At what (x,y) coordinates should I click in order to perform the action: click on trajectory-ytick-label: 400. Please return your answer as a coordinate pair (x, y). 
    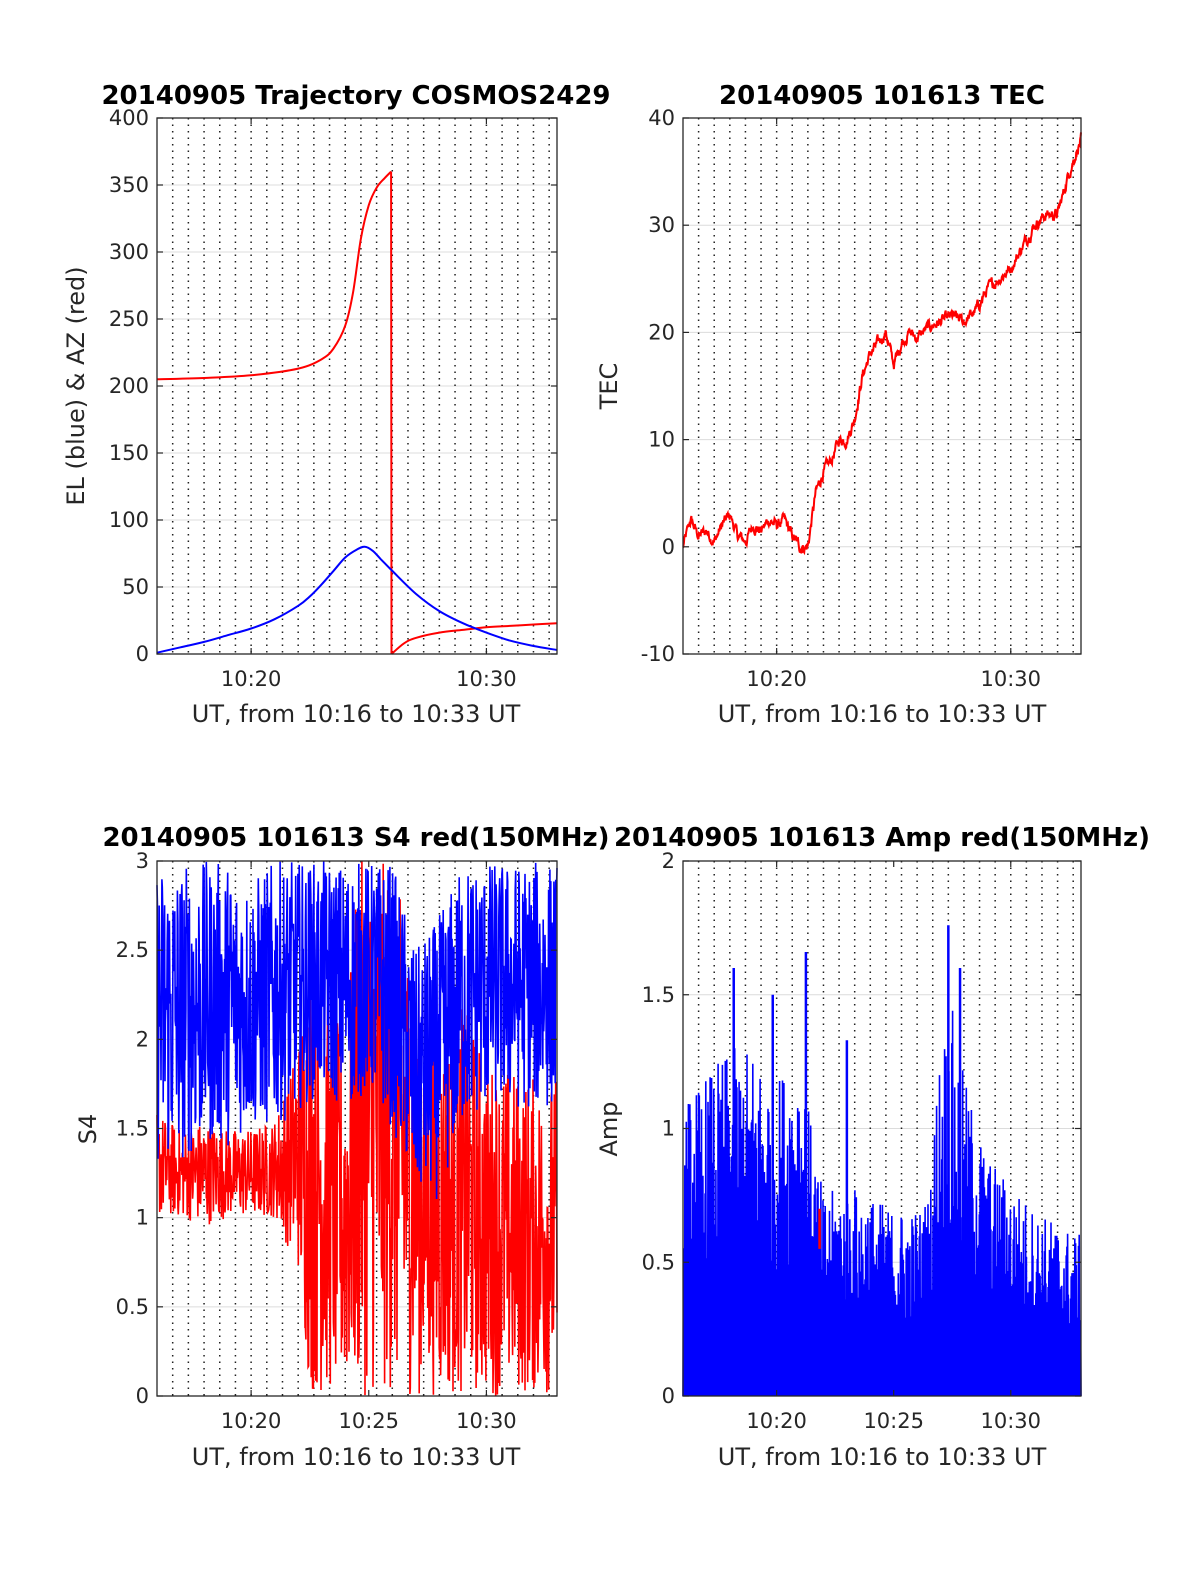
    Looking at the image, I should click on (129, 118).